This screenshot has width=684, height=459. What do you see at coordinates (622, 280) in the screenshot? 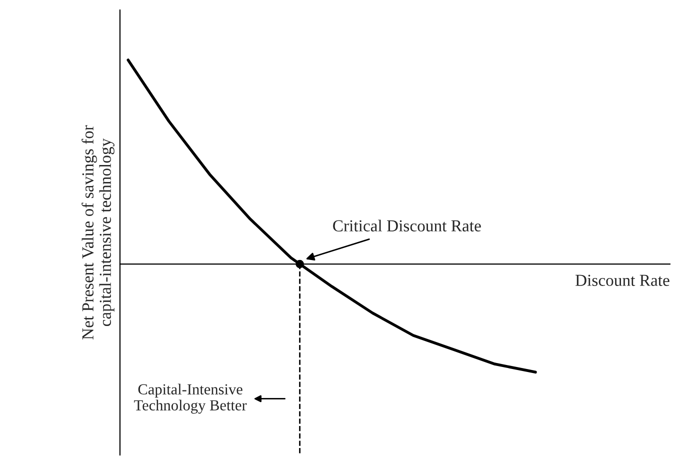
I see `x-axis-title: Discount Rate` at bounding box center [622, 280].